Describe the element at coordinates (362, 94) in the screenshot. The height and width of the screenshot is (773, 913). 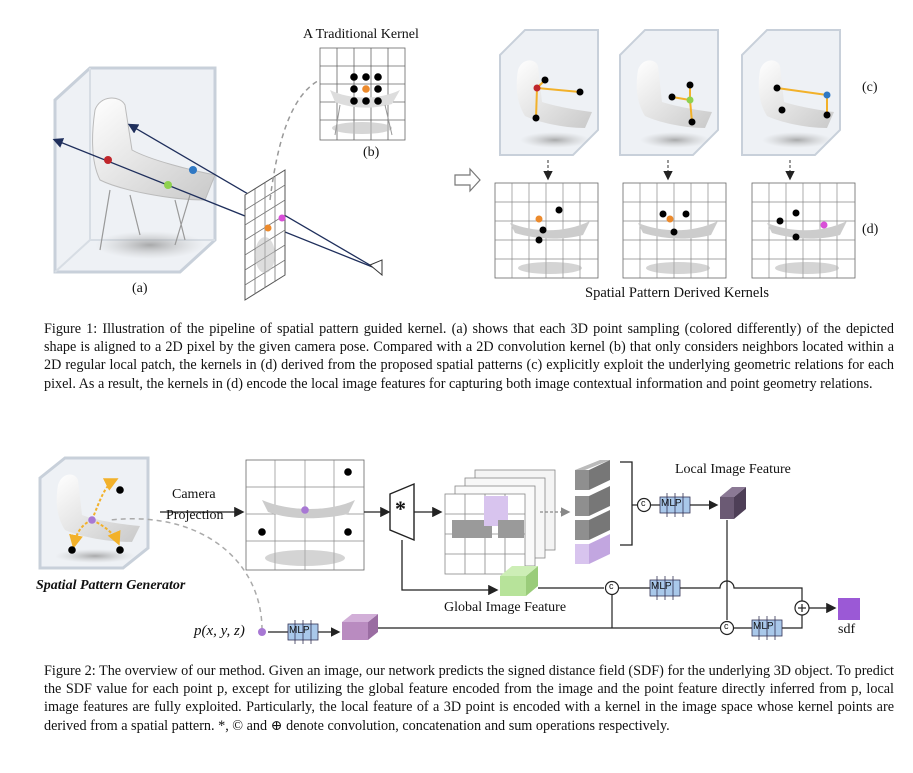
I see `panel-b` at that location.